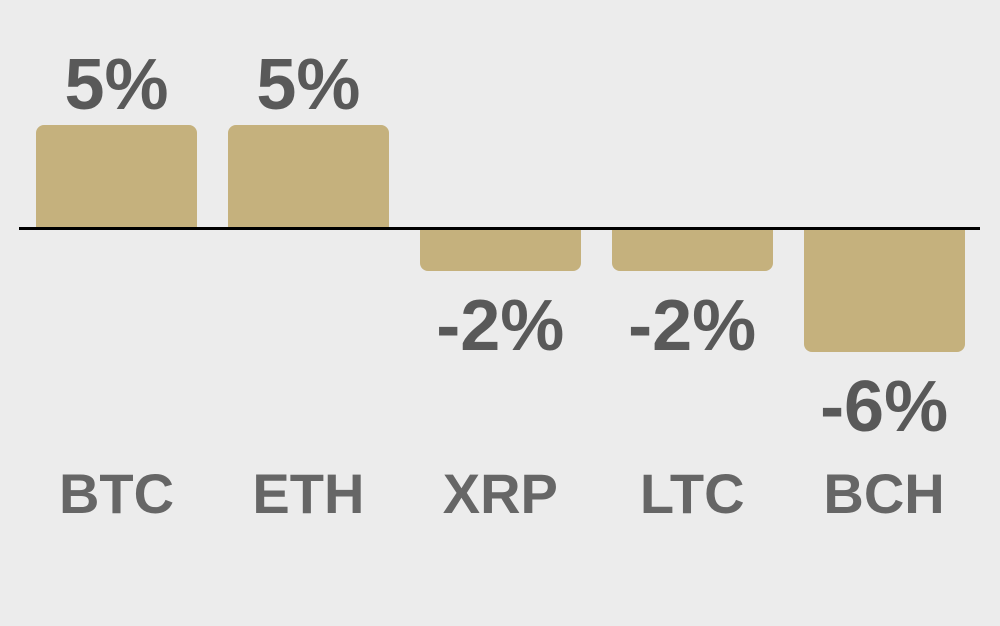  Describe the element at coordinates (692, 493) in the screenshot. I see `category-label-ltc: LTC` at that location.